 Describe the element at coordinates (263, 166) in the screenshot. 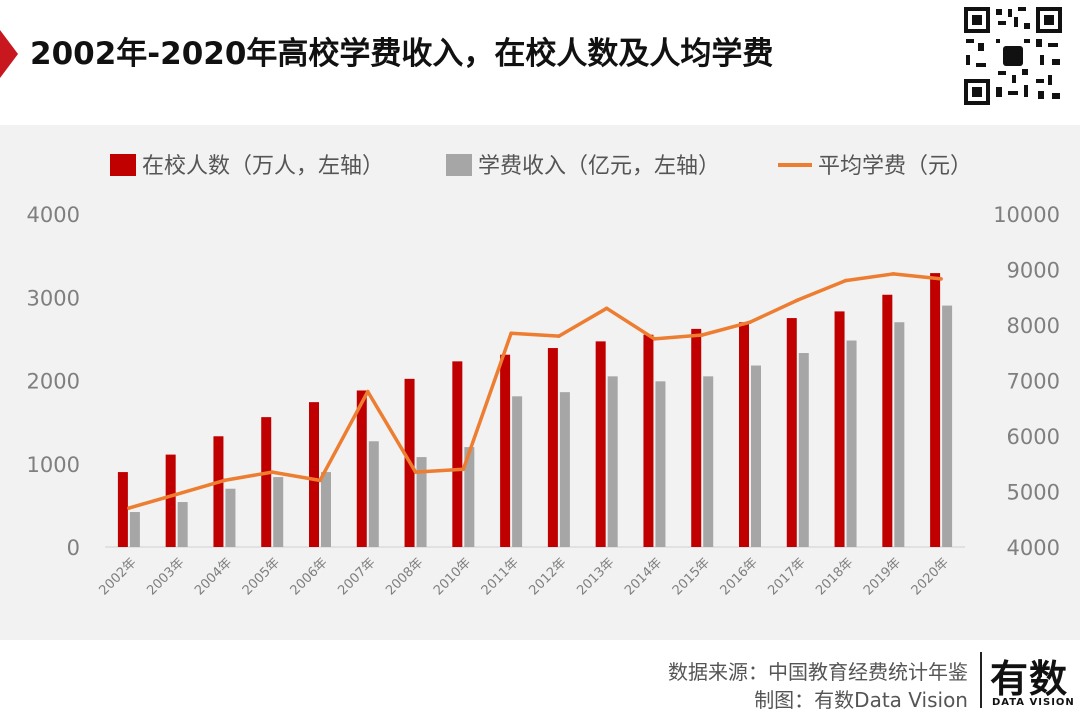

I see `legend-label-enrollment: 在校人数（万人，左轴）` at that location.